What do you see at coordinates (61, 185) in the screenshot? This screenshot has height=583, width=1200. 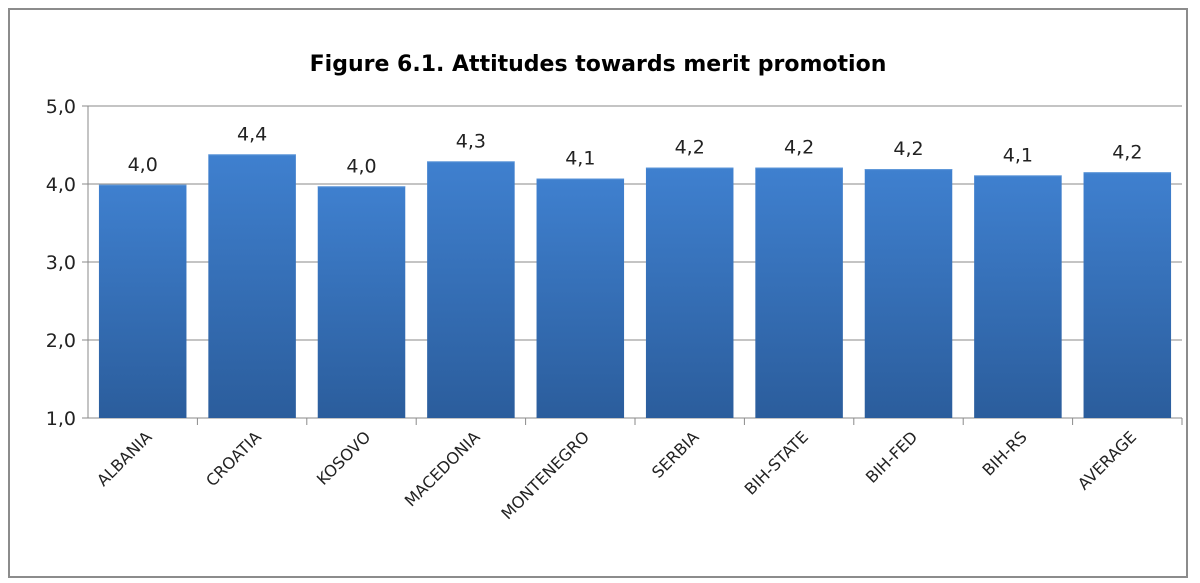 I see `y-tick-label: 4,0` at bounding box center [61, 185].